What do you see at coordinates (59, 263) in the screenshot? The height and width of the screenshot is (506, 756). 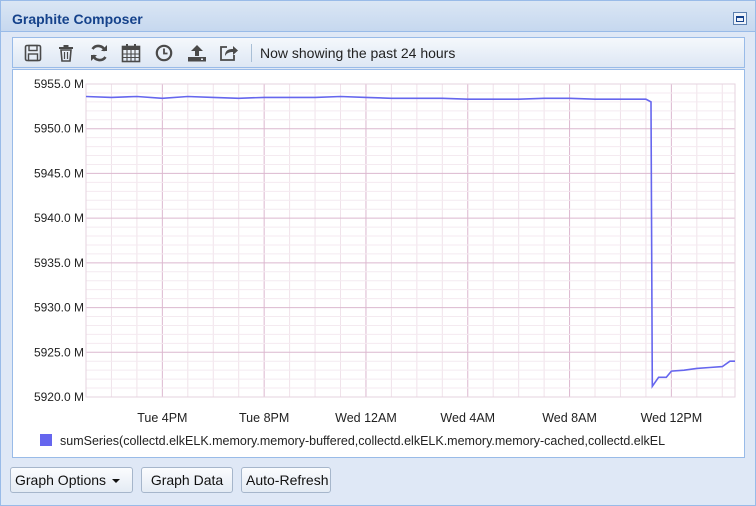 I see `y-tick-label: 5935.0 M` at bounding box center [59, 263].